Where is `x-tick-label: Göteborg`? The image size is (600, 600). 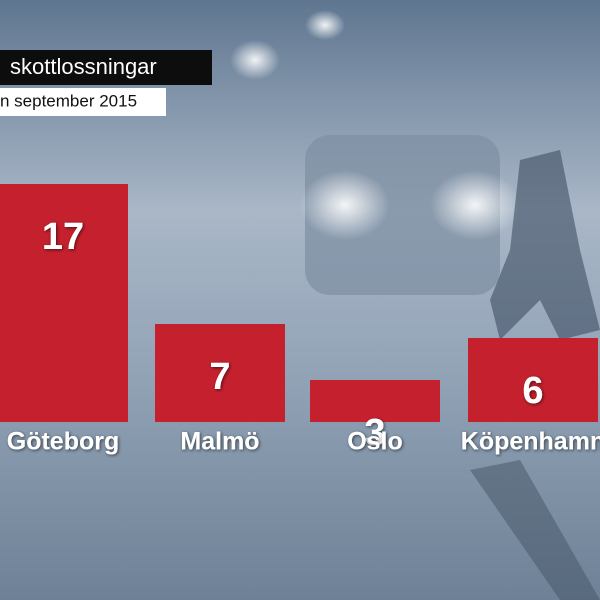 x-tick-label: Göteborg is located at coordinates (63, 442).